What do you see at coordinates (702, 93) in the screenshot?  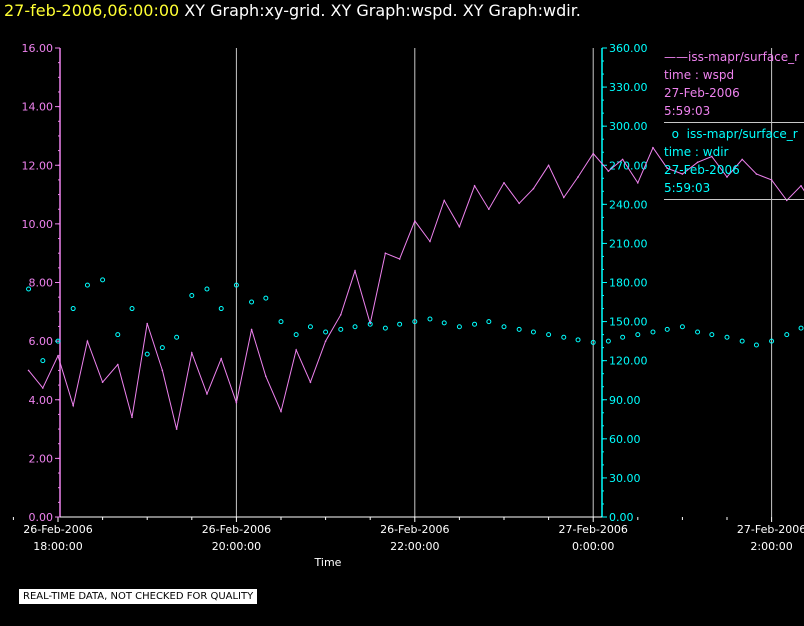 I see `legend-wspd-date: 27-Feb-2006` at bounding box center [702, 93].